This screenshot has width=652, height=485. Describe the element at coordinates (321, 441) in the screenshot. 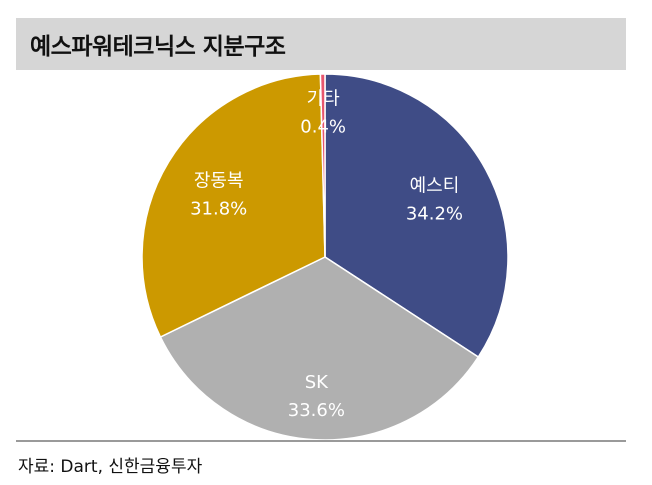

I see `footer-divider` at that location.